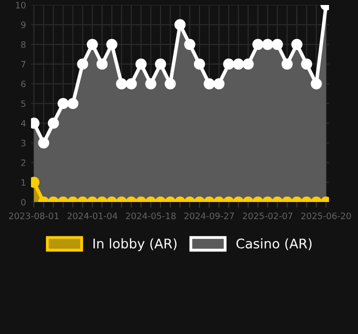 Image resolution: width=358 pixels, height=334 pixels. Describe the element at coordinates (23, 103) in the screenshot. I see `y-tick-label: 5` at that location.